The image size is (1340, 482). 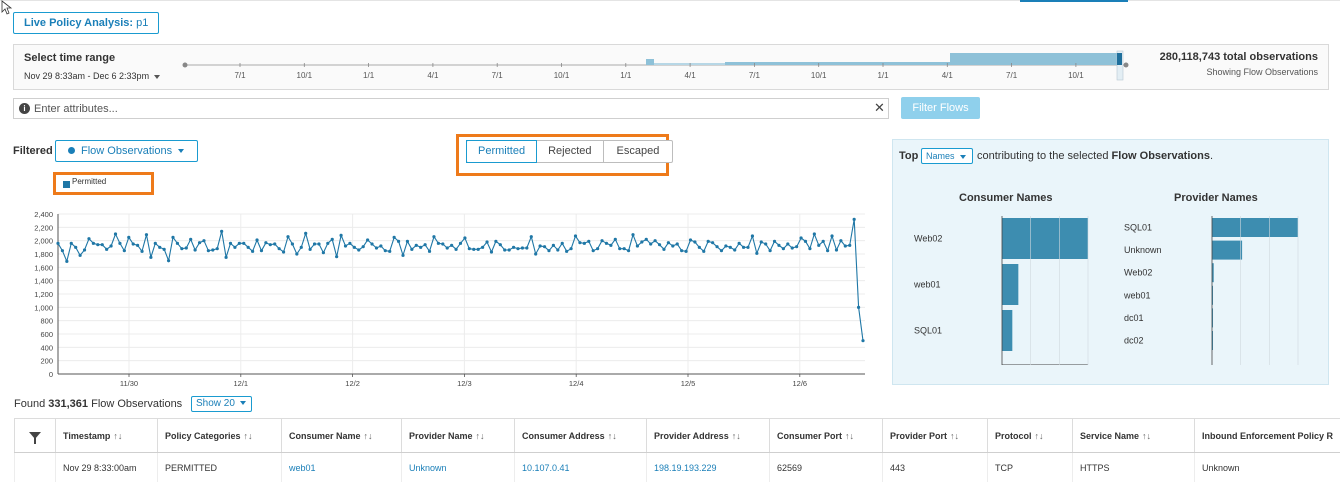 I want to click on tab-rejected: Rejected, so click(x=570, y=151).